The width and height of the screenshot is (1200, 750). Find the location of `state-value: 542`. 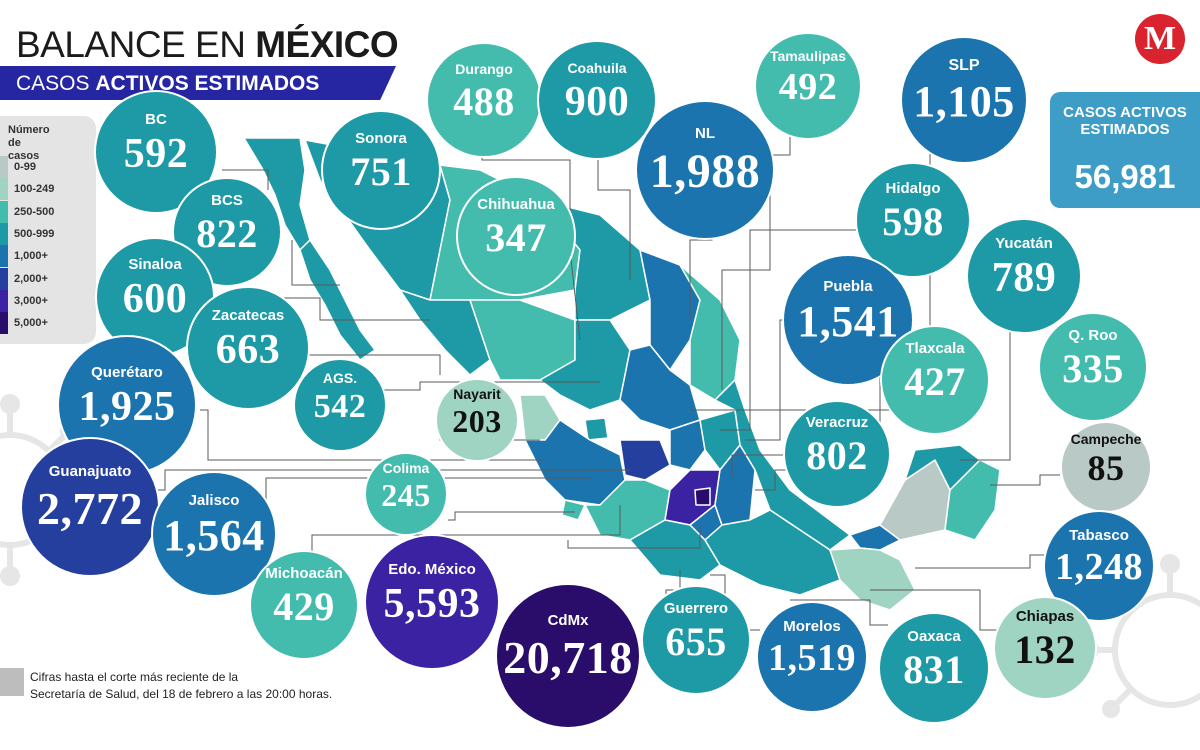

state-value: 542 is located at coordinates (340, 407).